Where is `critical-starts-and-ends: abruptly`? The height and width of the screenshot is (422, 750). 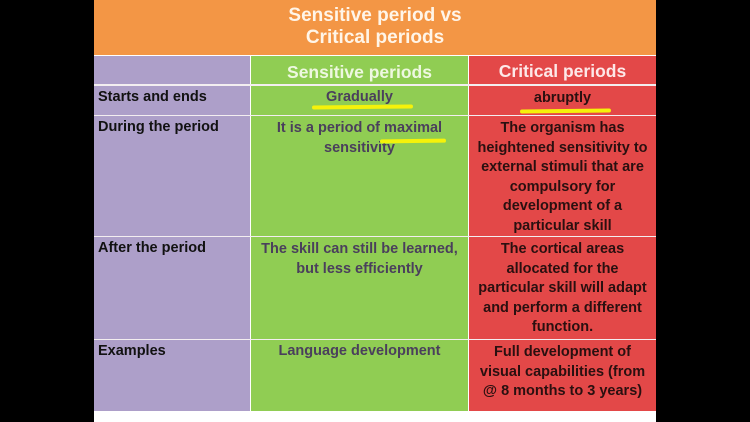
critical-starts-and-ends: abruptly is located at coordinates (562, 100).